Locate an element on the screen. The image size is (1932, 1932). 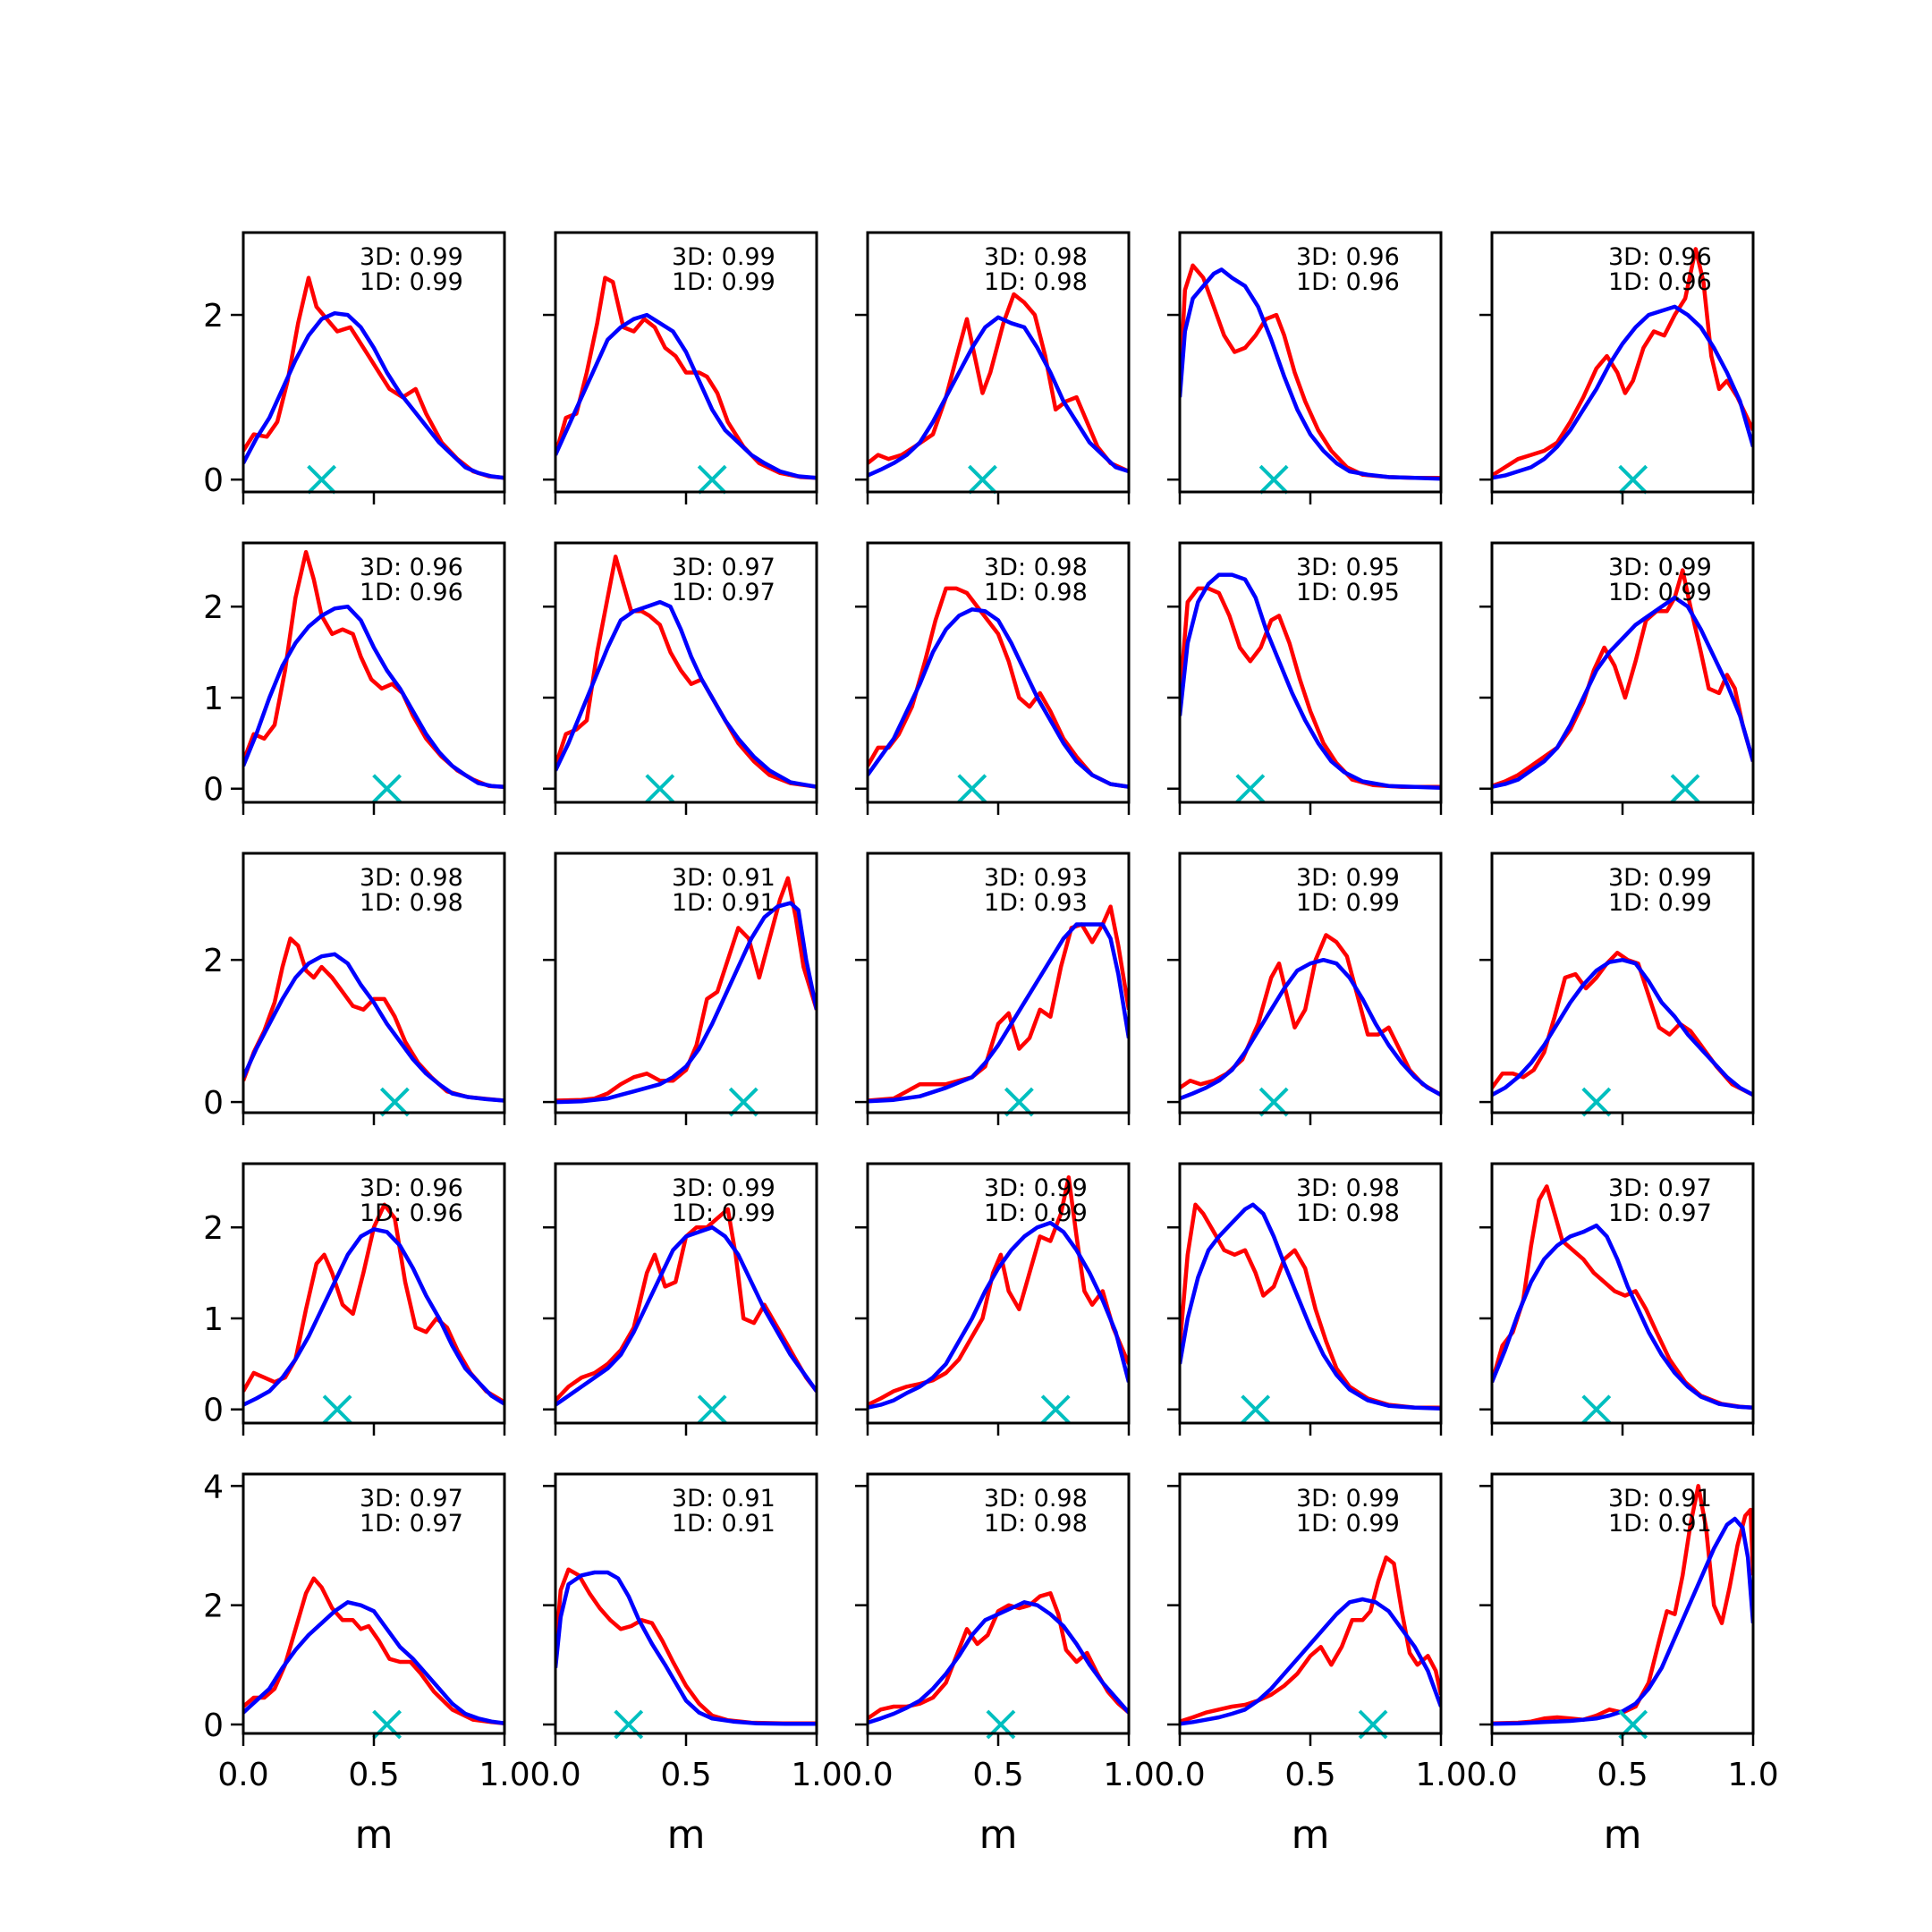
y-tick-label: 4 is located at coordinates (213, 1487).